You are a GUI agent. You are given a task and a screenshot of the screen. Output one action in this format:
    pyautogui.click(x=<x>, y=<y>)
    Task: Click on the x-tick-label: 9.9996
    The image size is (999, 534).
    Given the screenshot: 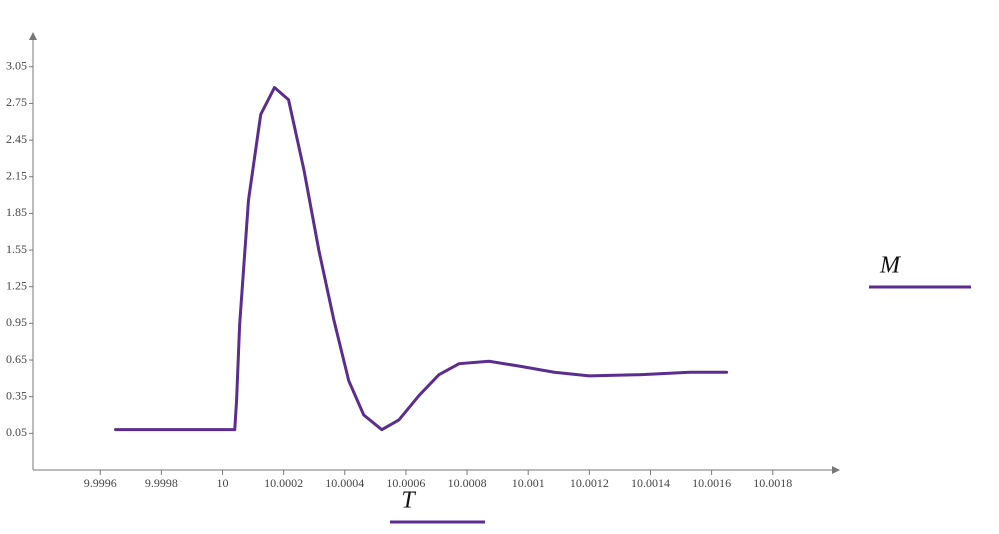 What is the action you would take?
    pyautogui.click(x=100, y=483)
    